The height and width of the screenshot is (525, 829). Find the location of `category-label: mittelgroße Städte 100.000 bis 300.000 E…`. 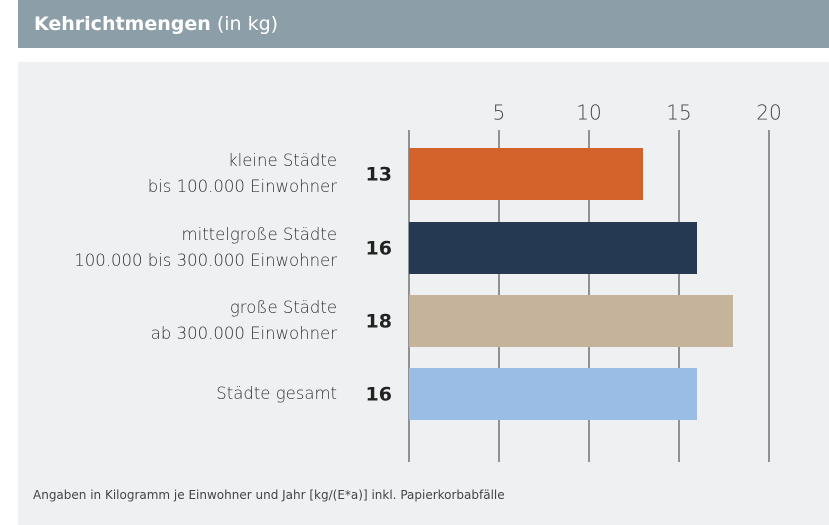

category-label: mittelgroße Städte 100.000 bis 300.000 E… is located at coordinates (205, 247).